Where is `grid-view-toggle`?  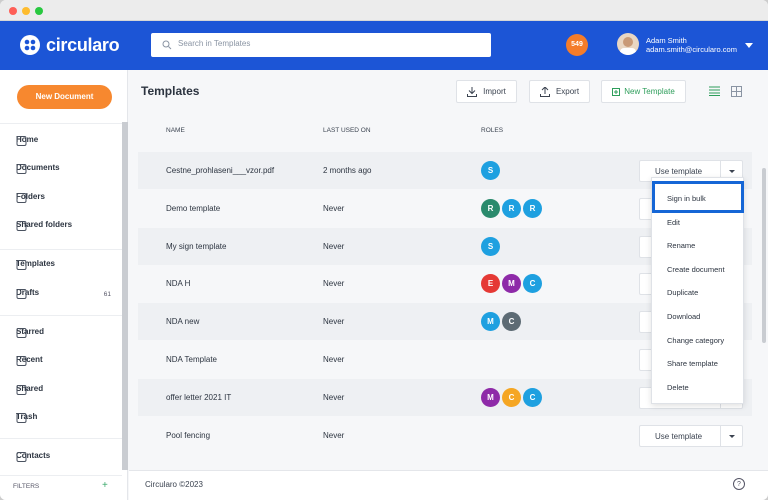
grid-view-toggle is located at coordinates (736, 91).